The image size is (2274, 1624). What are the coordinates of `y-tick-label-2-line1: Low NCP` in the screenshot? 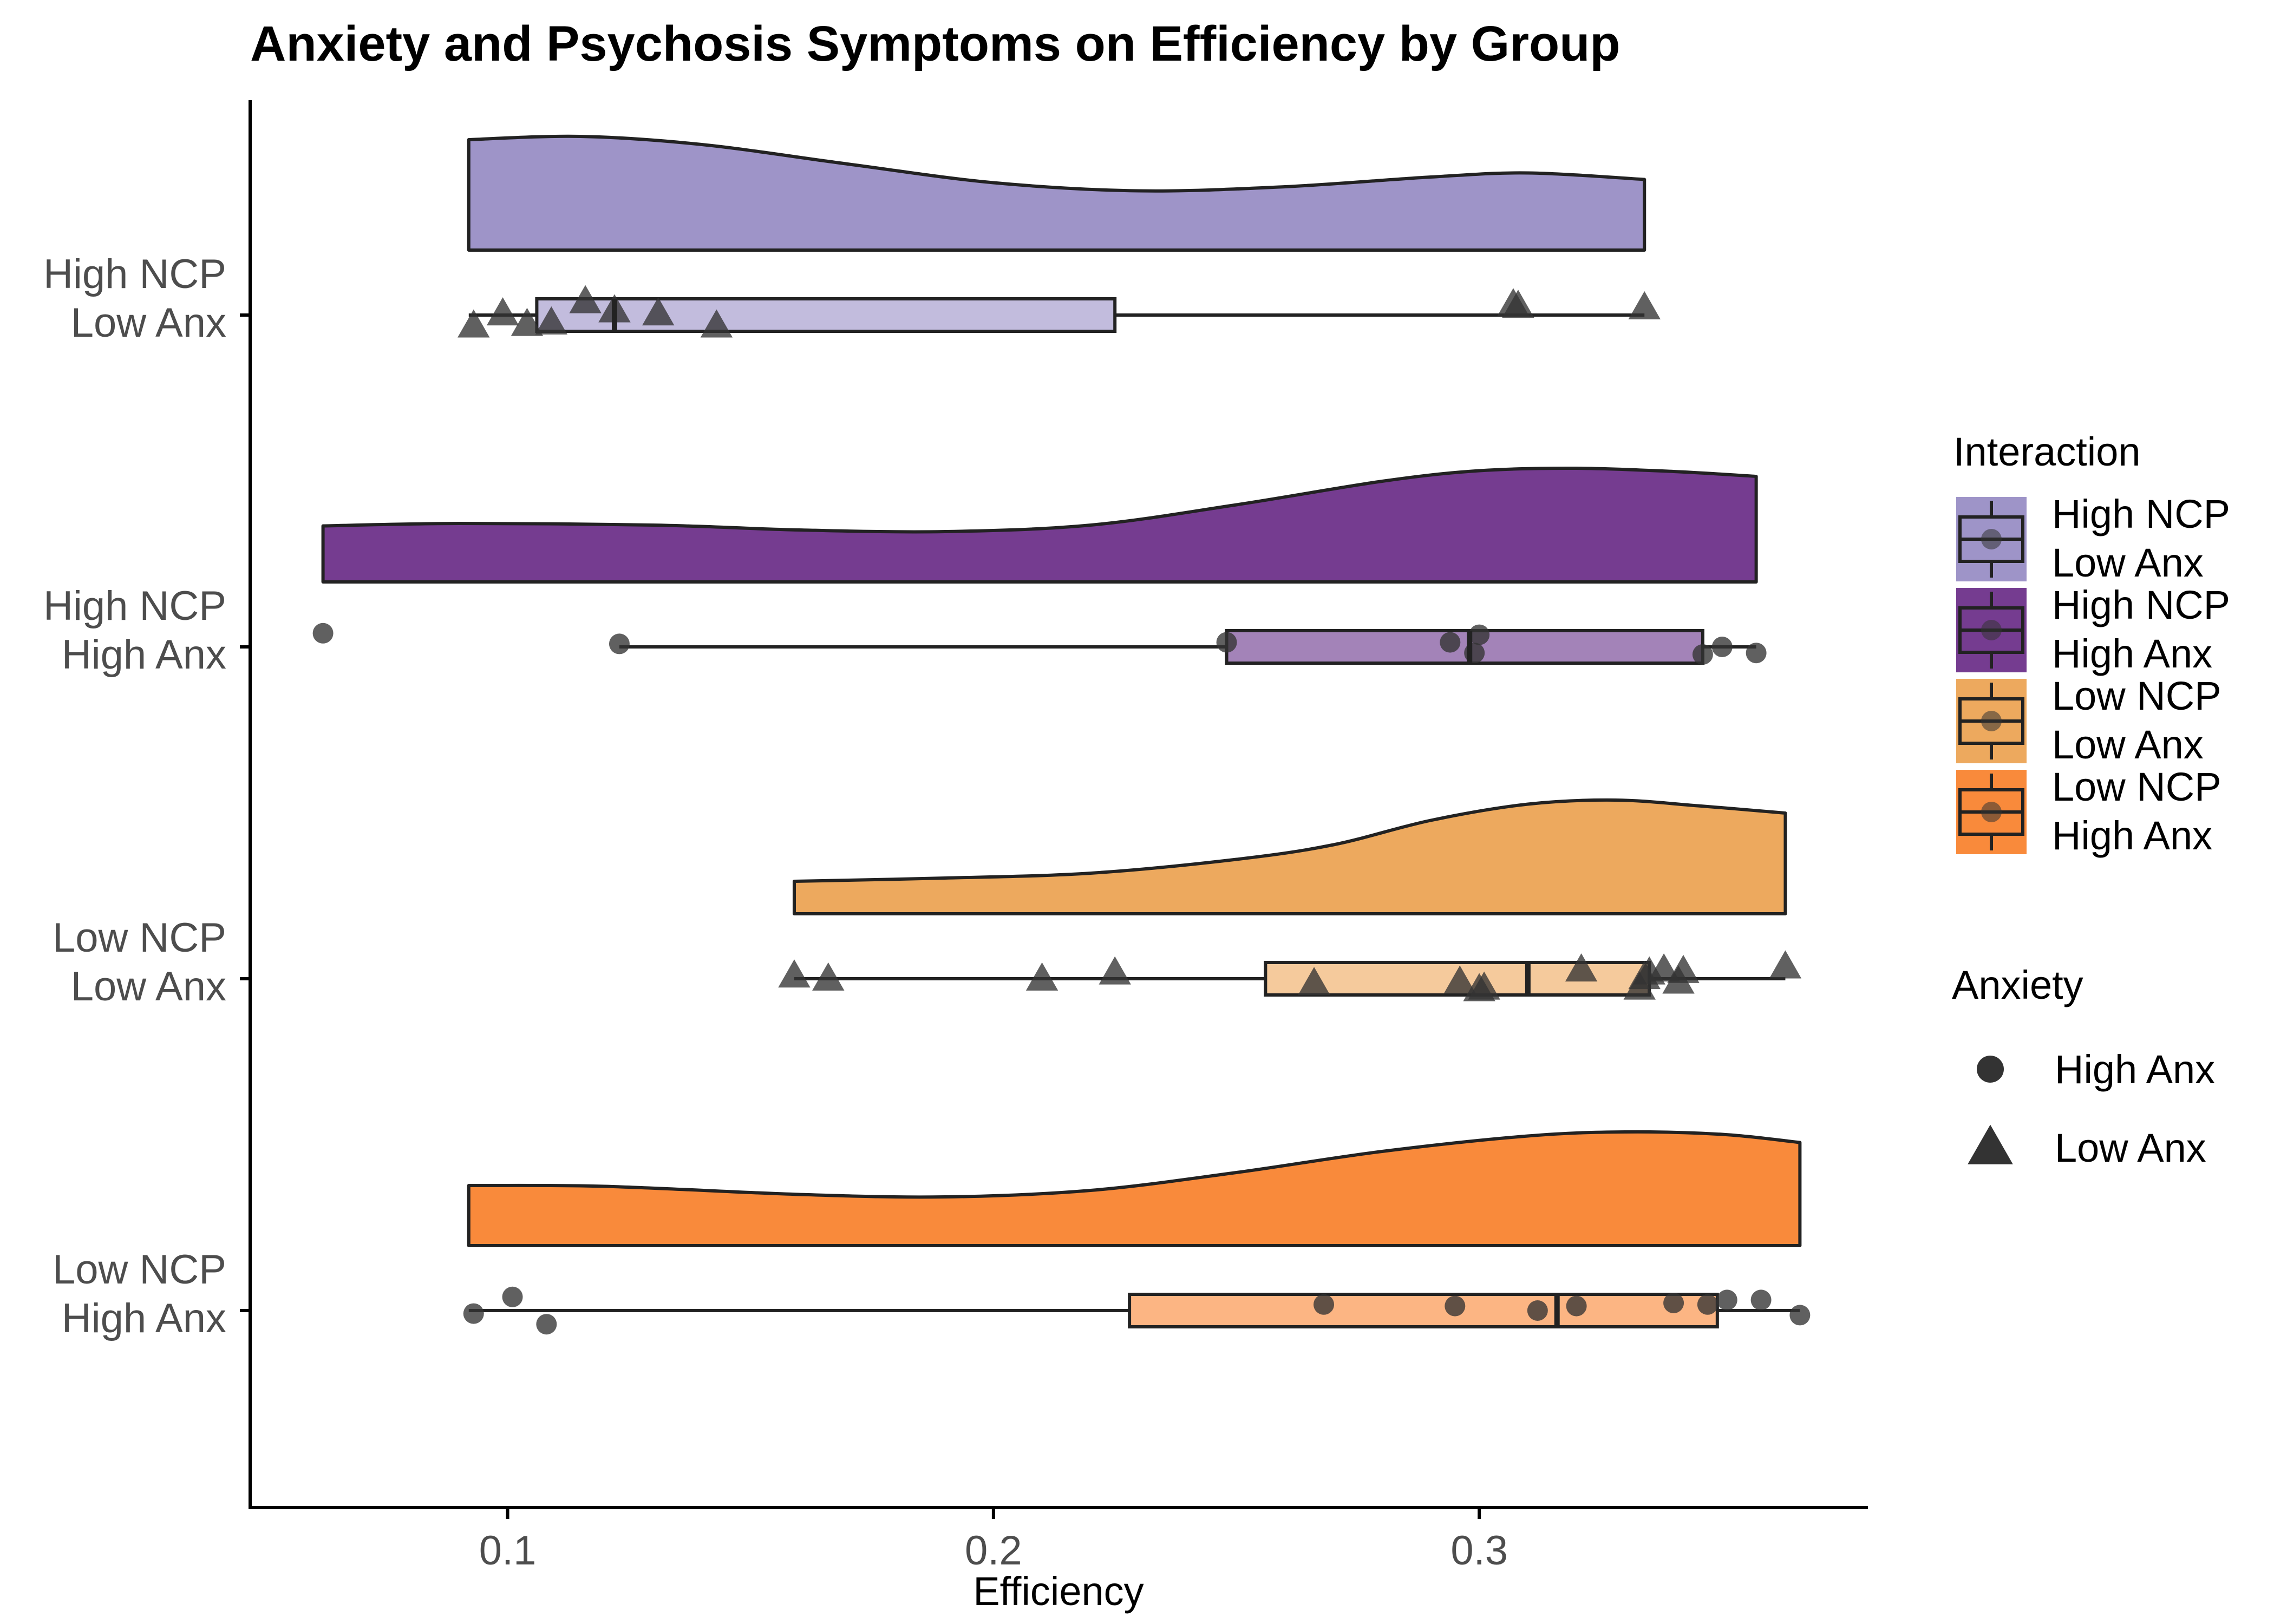 It's located at (139, 938).